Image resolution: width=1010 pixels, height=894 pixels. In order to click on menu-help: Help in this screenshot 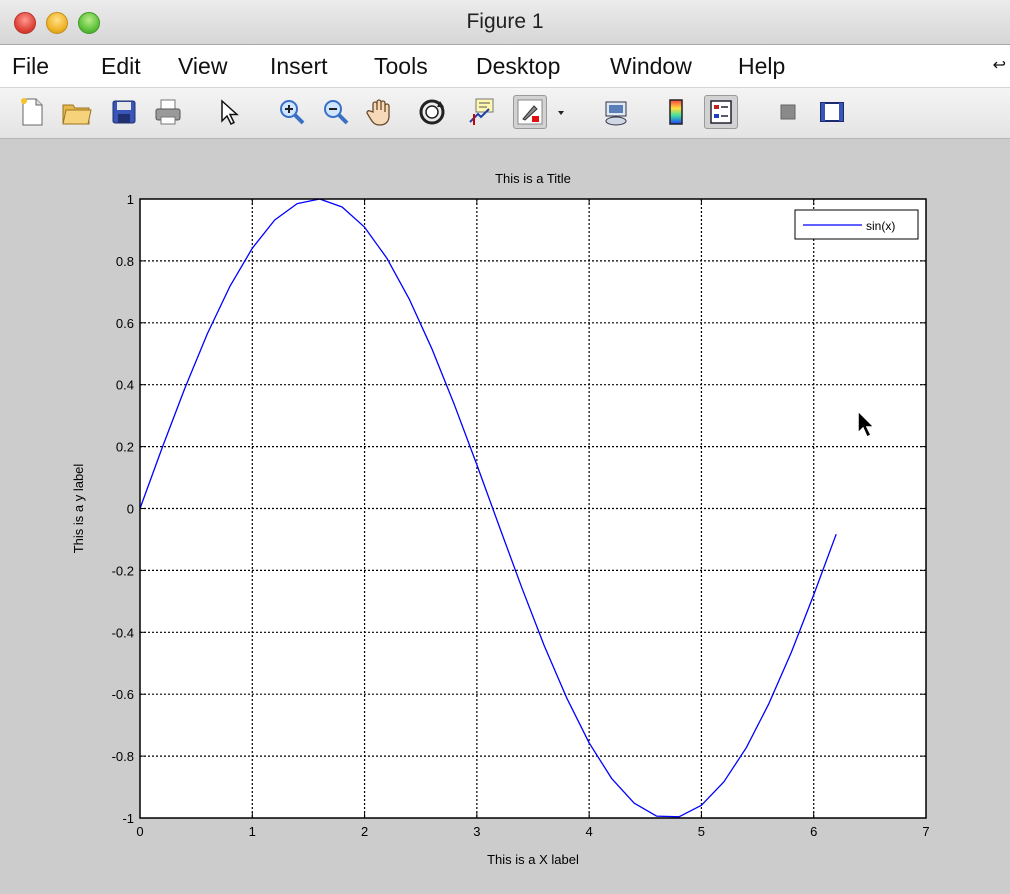, I will do `click(762, 66)`.